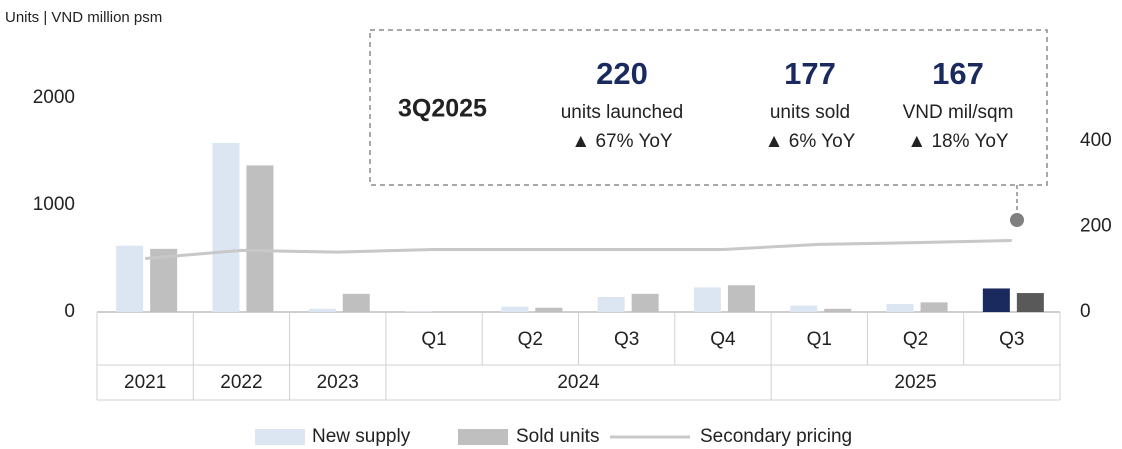 The height and width of the screenshot is (449, 1122). Describe the element at coordinates (723, 339) in the screenshot. I see `x-tick-label: Q4` at that location.